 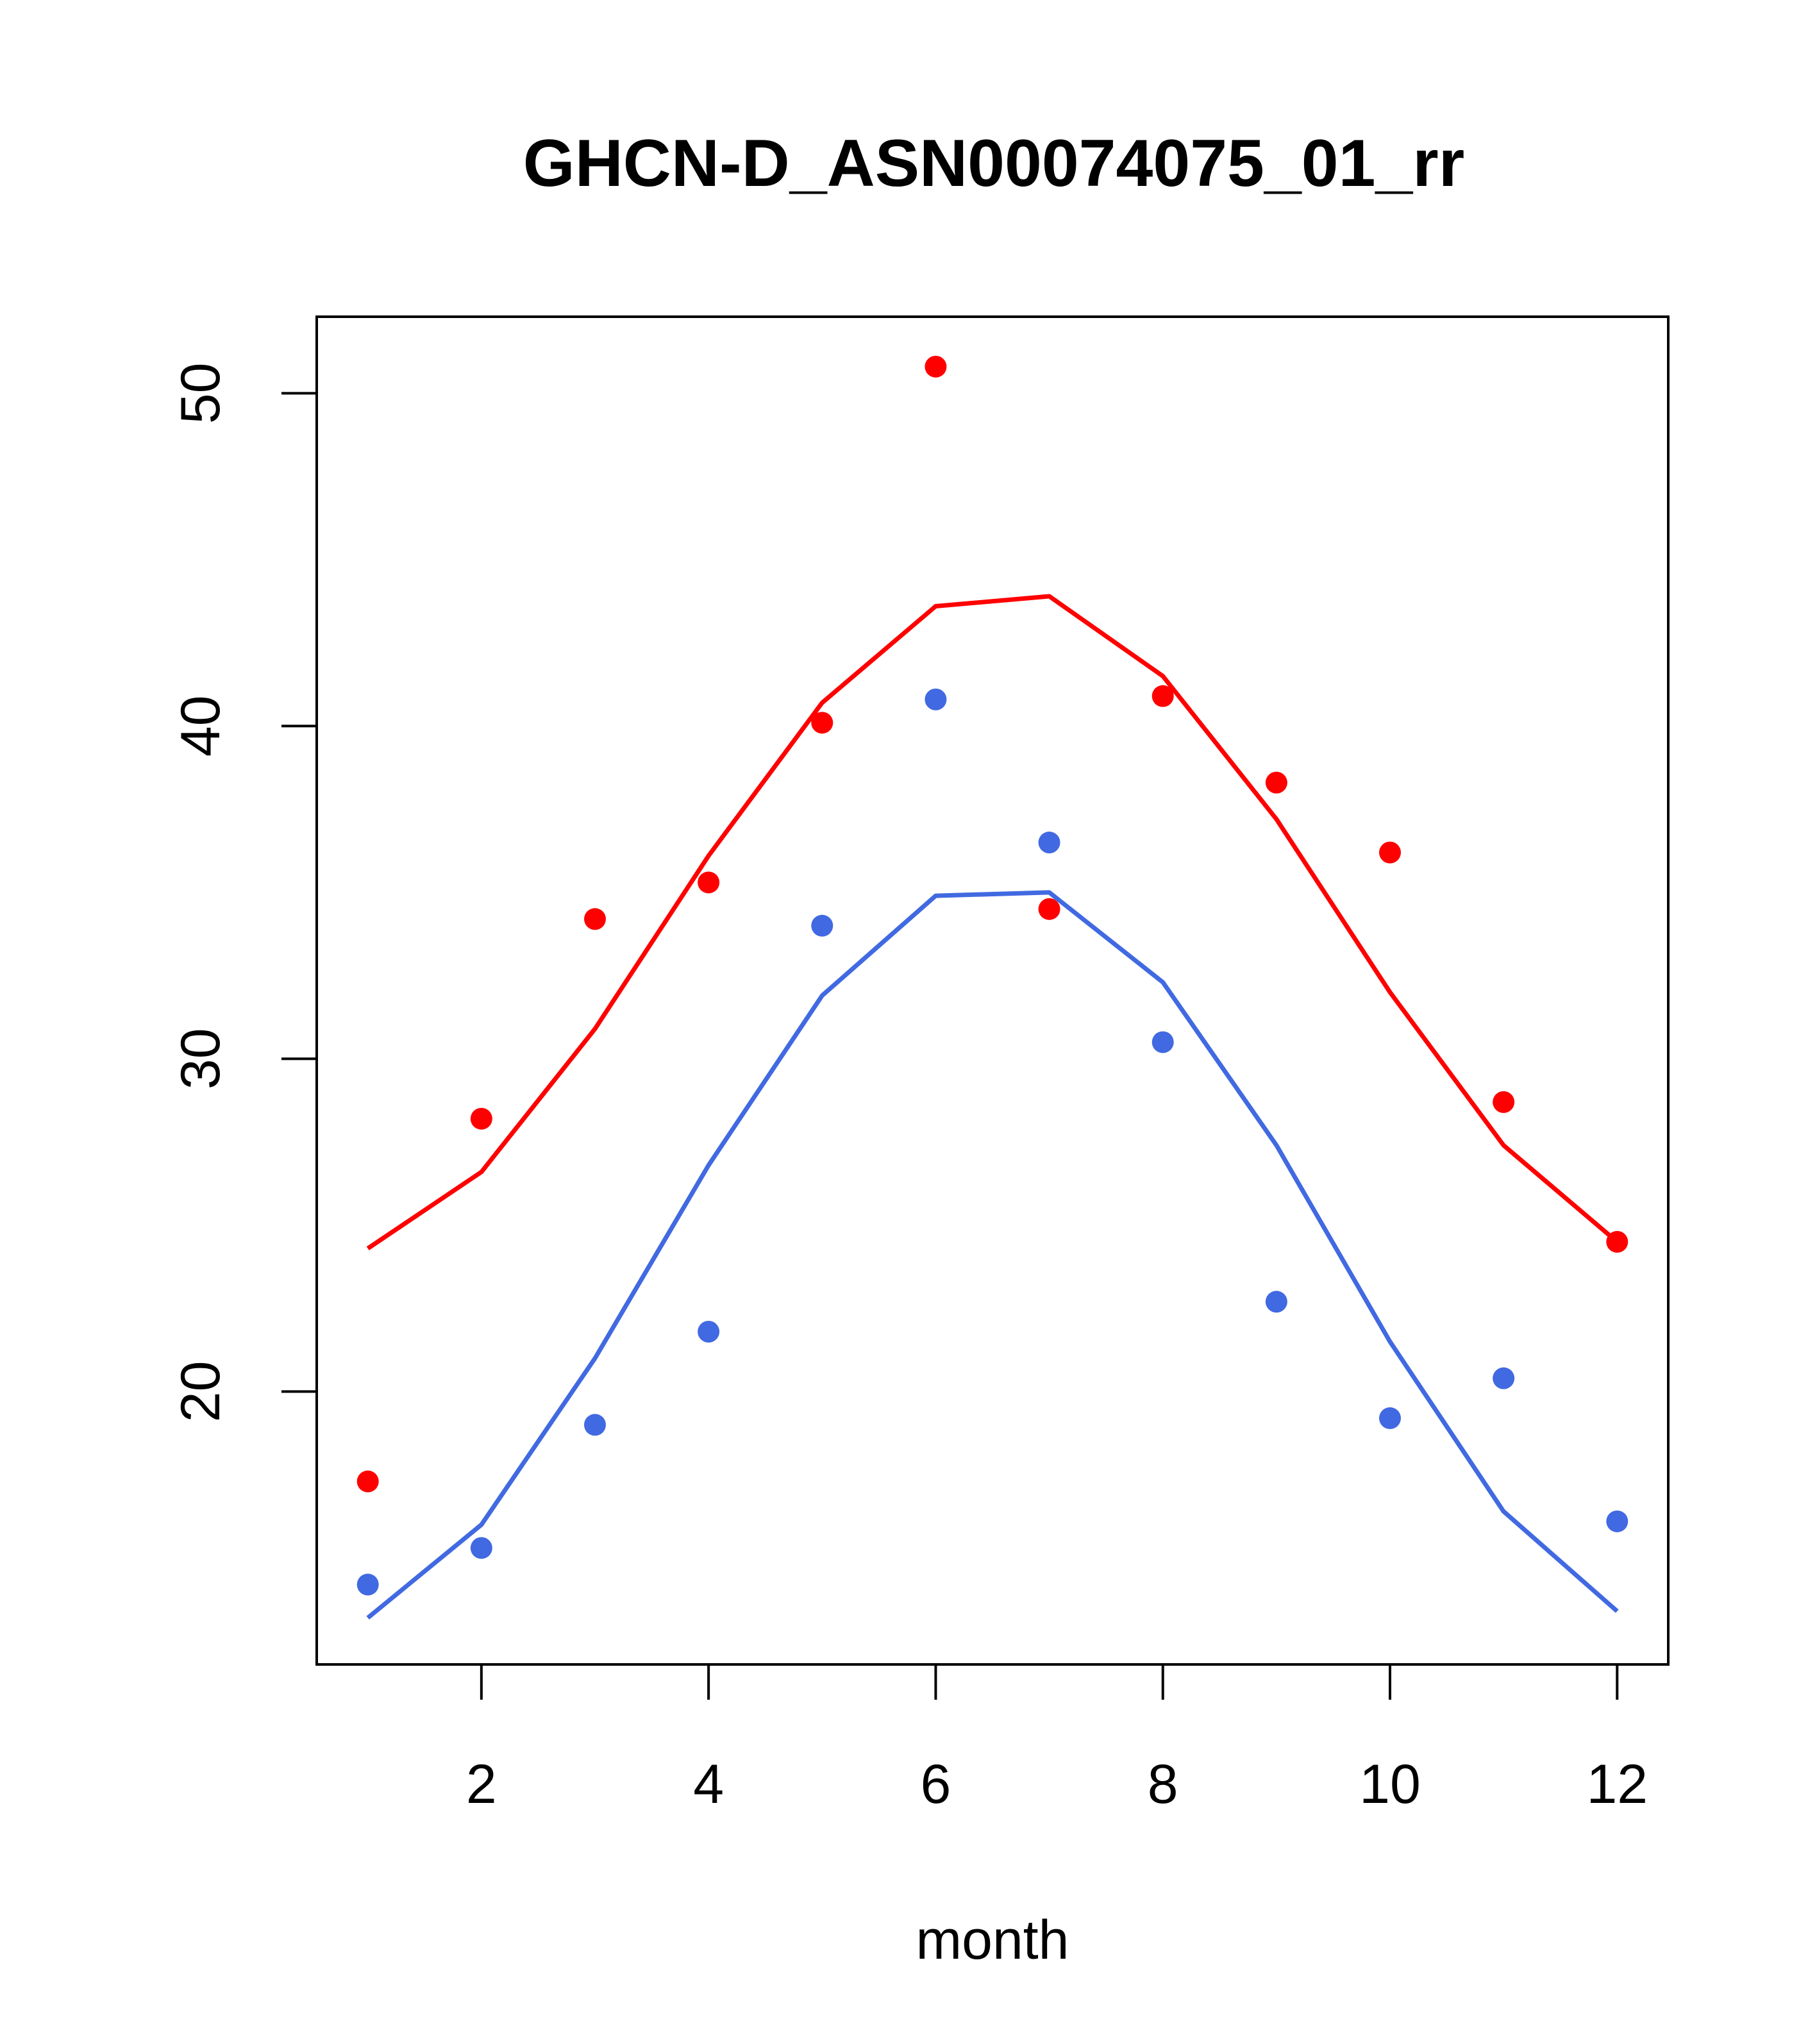 I want to click on y-tick-label: 20, so click(x=201, y=1392).